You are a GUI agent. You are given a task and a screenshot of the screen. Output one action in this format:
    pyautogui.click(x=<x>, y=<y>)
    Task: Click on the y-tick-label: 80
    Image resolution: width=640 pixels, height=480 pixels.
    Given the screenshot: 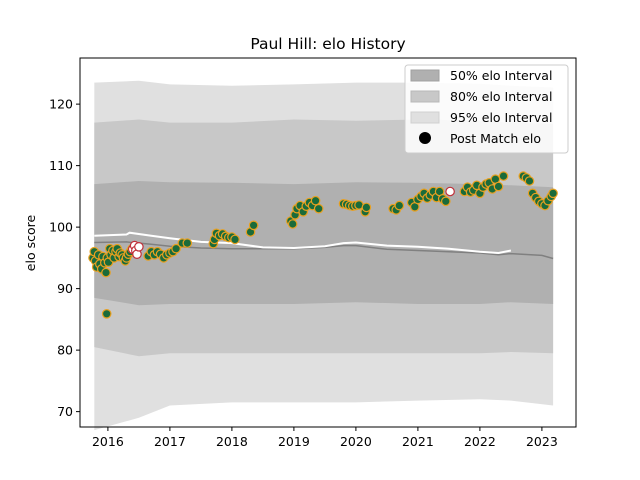 What is the action you would take?
    pyautogui.click(x=65, y=350)
    